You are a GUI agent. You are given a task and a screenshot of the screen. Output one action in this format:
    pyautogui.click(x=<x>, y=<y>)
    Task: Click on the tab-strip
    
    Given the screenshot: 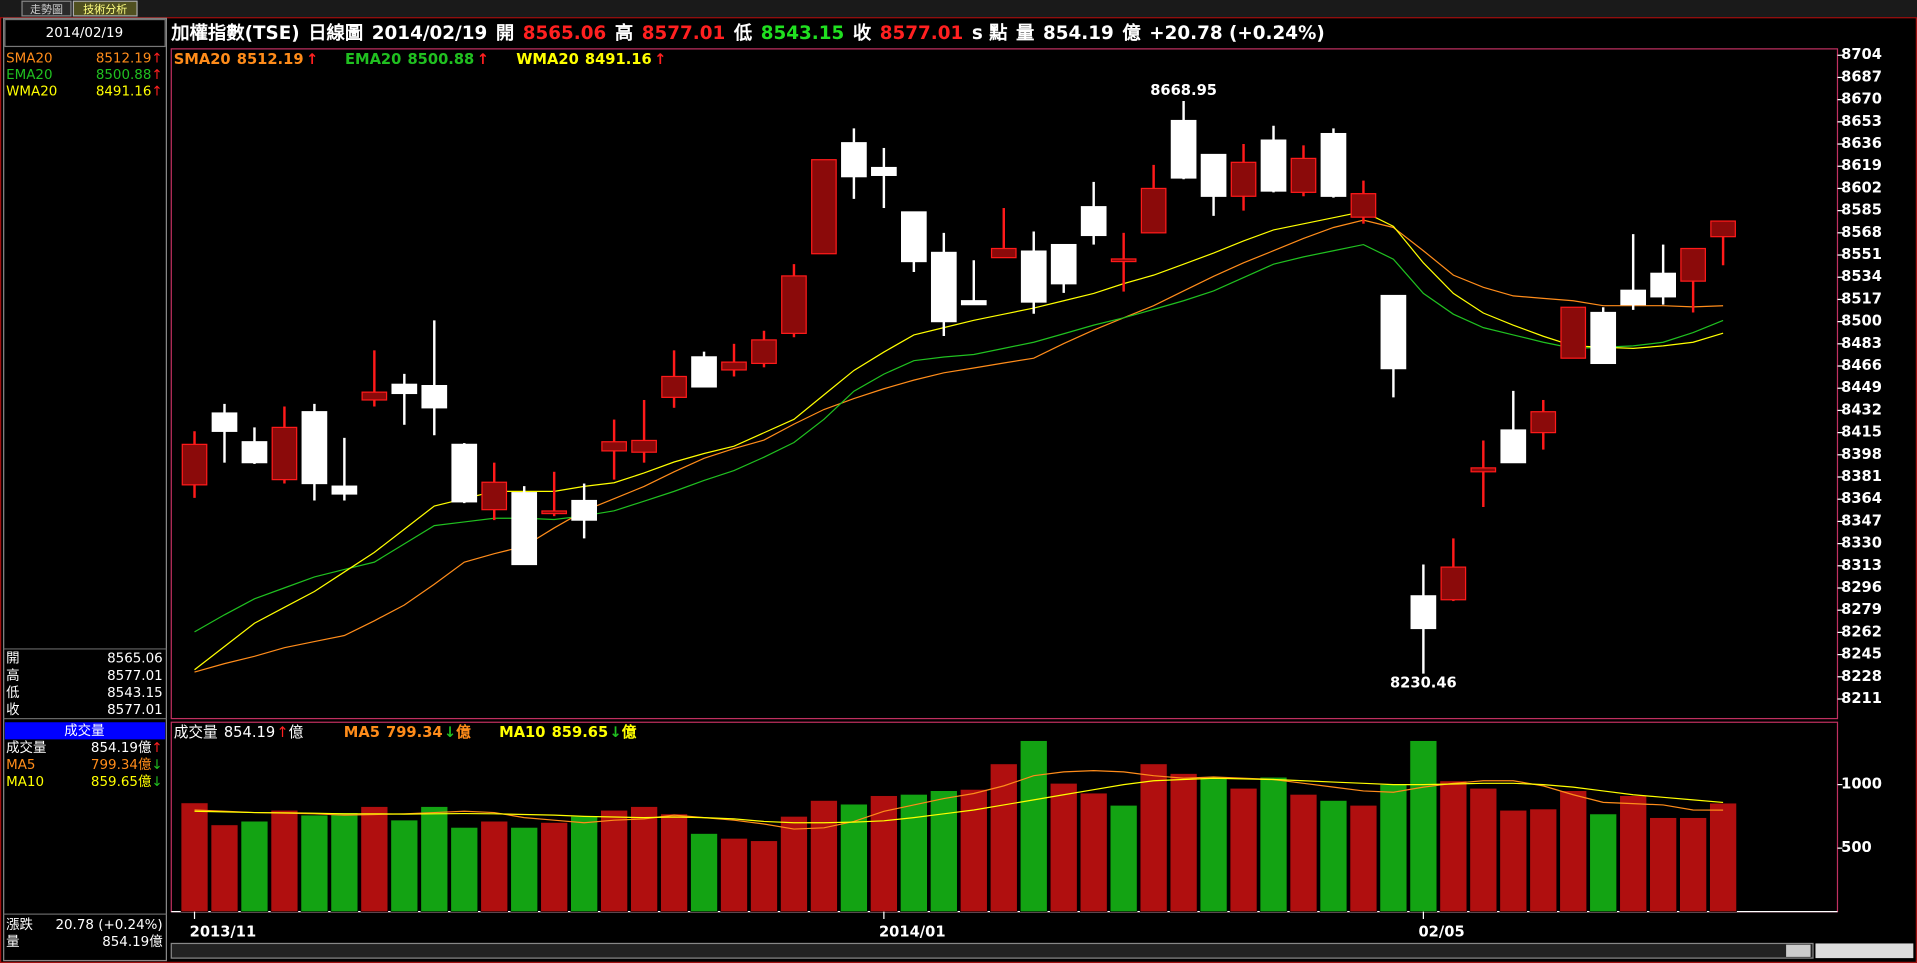 What is the action you would take?
    pyautogui.click(x=958, y=9)
    